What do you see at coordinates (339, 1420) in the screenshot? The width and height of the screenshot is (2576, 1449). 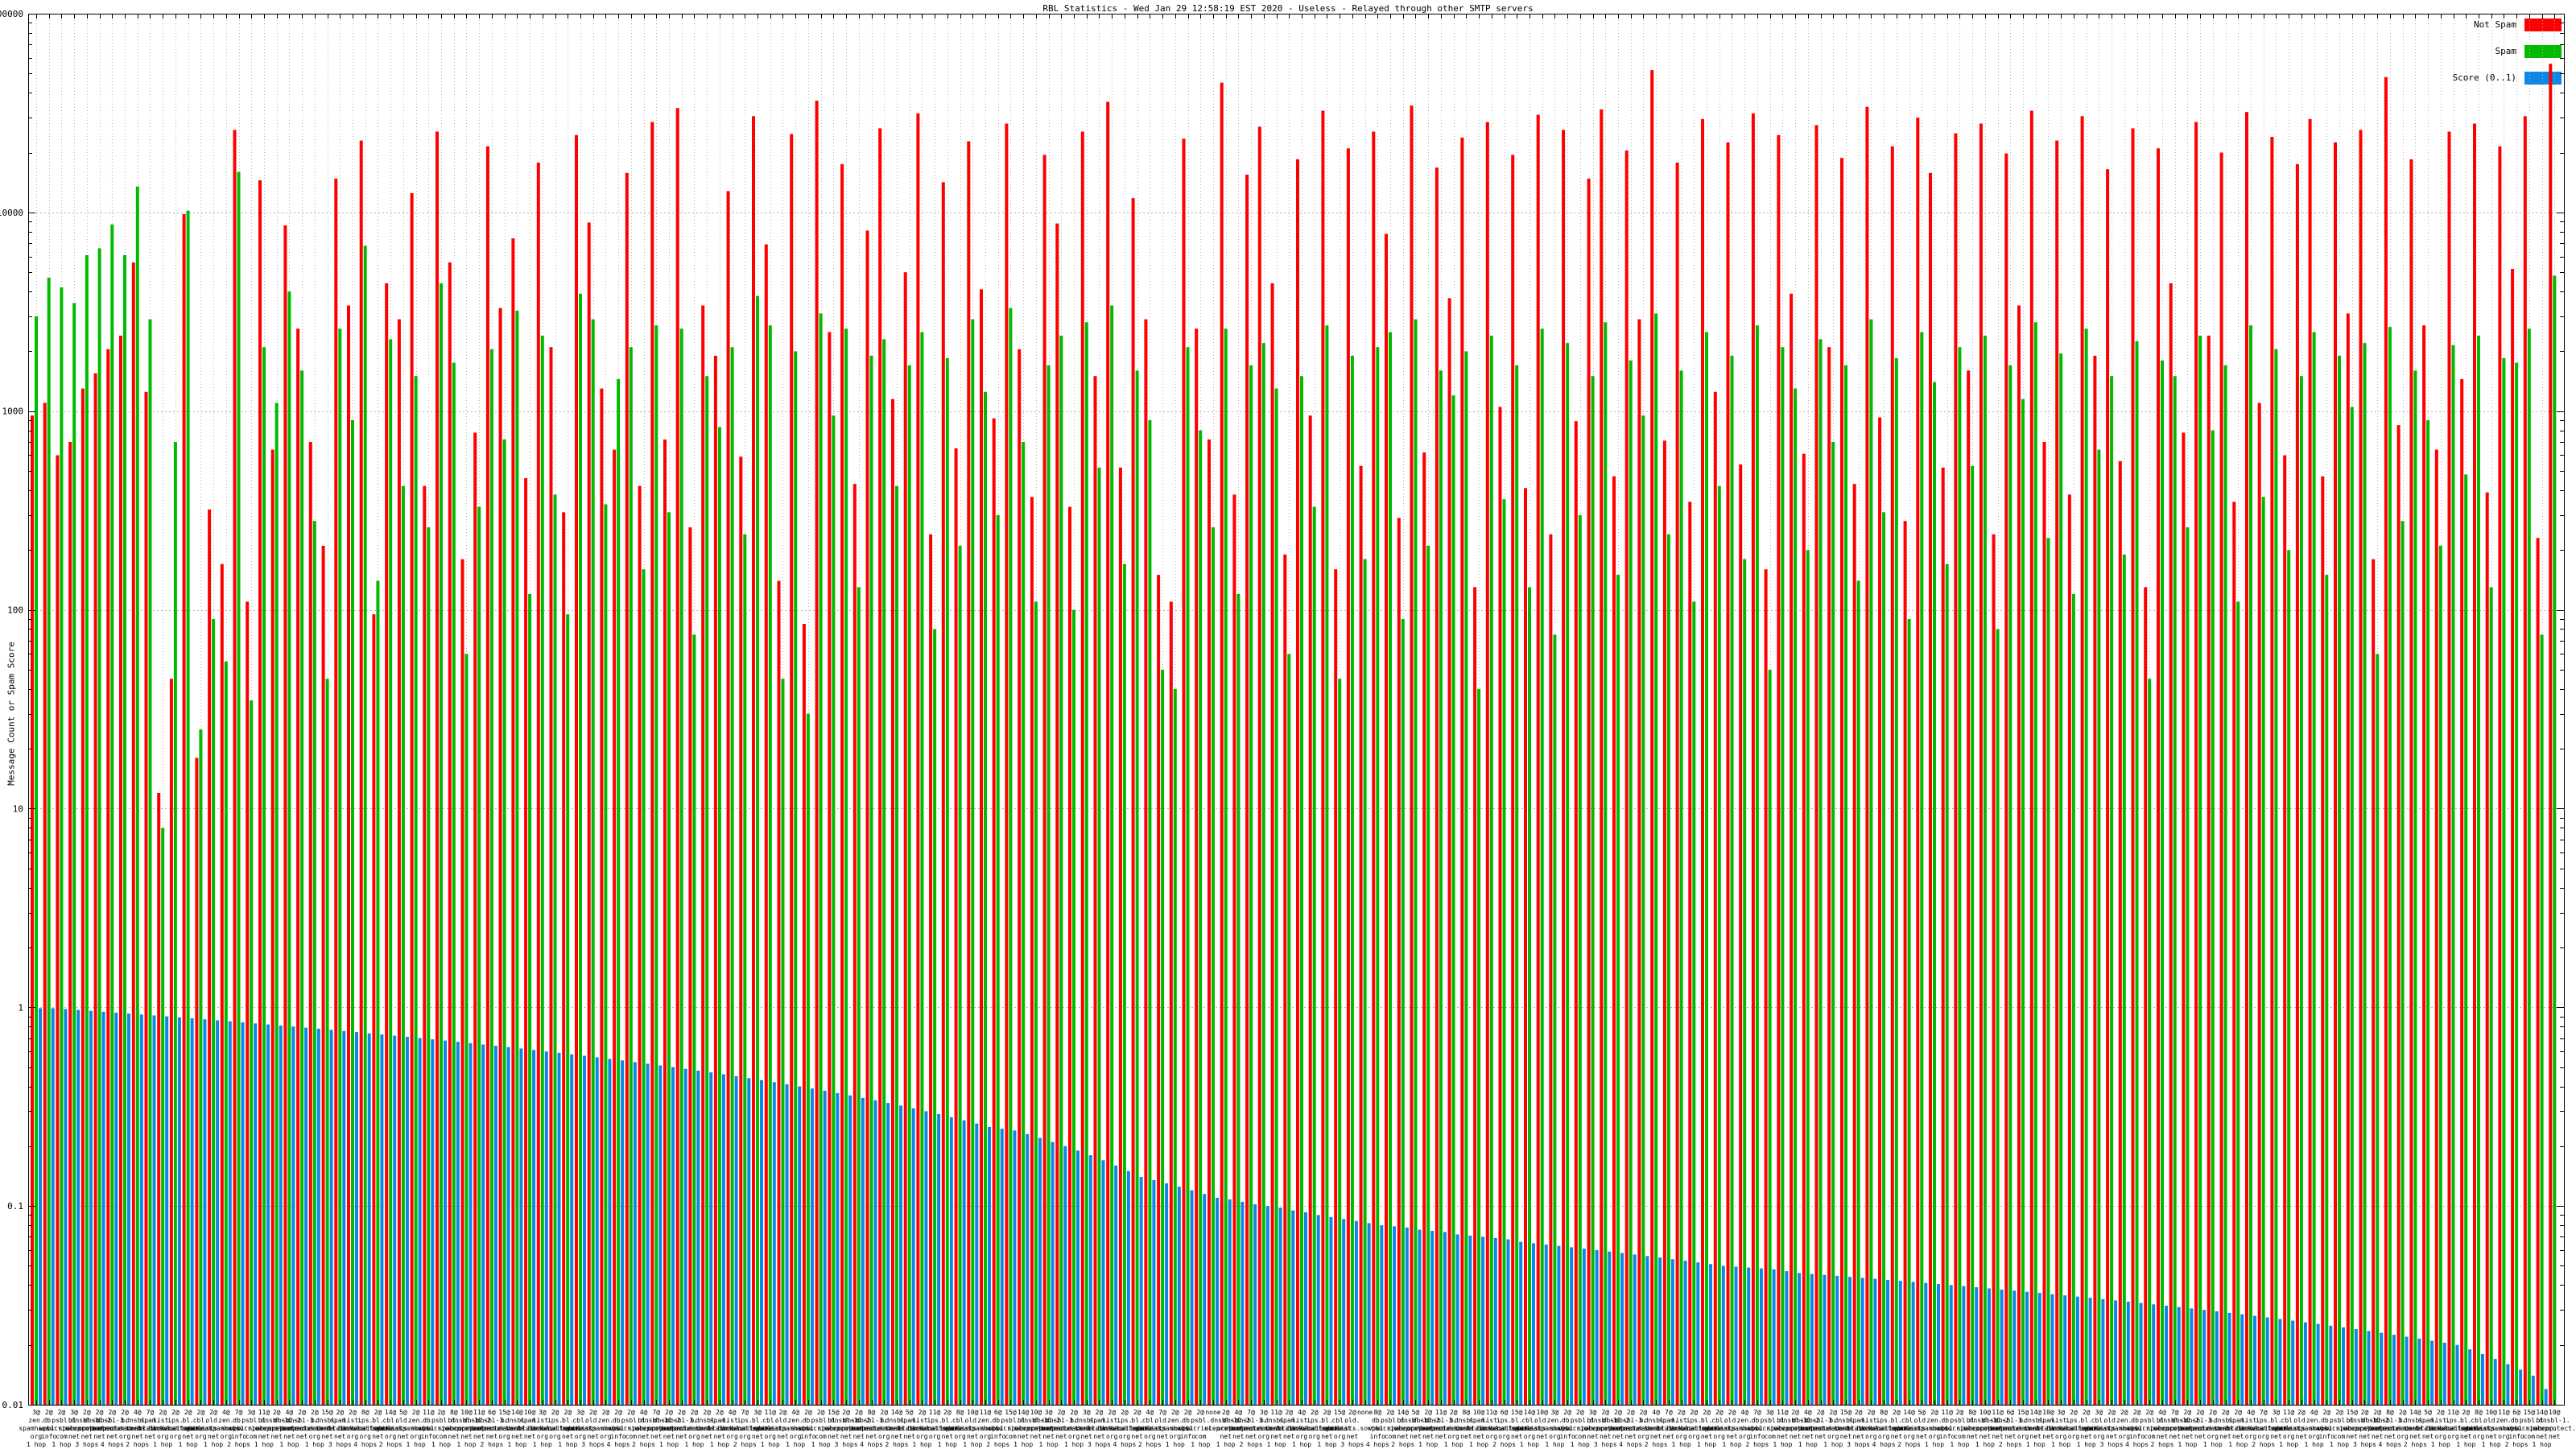 I see `x-tick-label: spam.` at bounding box center [339, 1420].